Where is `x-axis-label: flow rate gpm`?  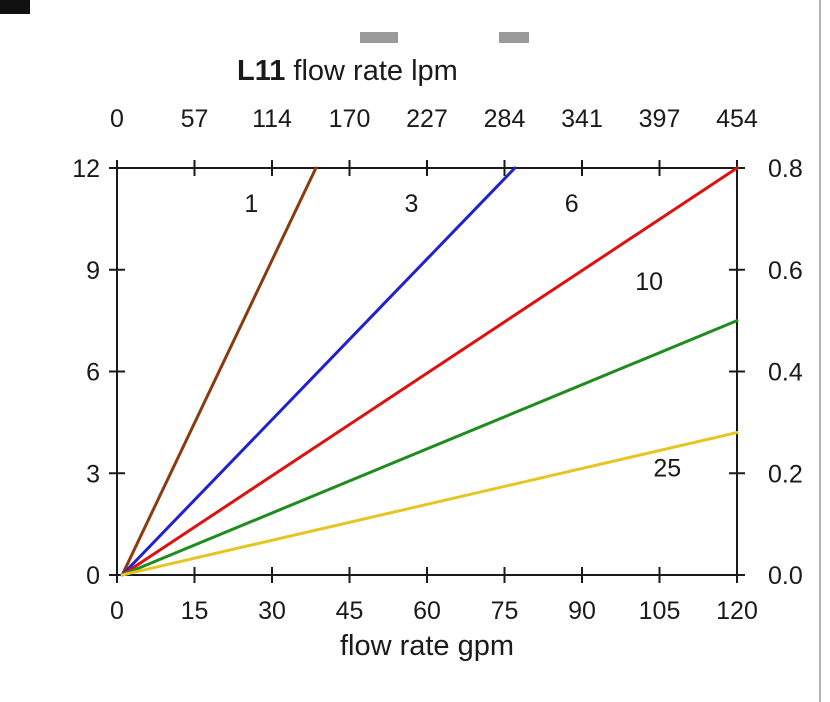 x-axis-label: flow rate gpm is located at coordinates (427, 646).